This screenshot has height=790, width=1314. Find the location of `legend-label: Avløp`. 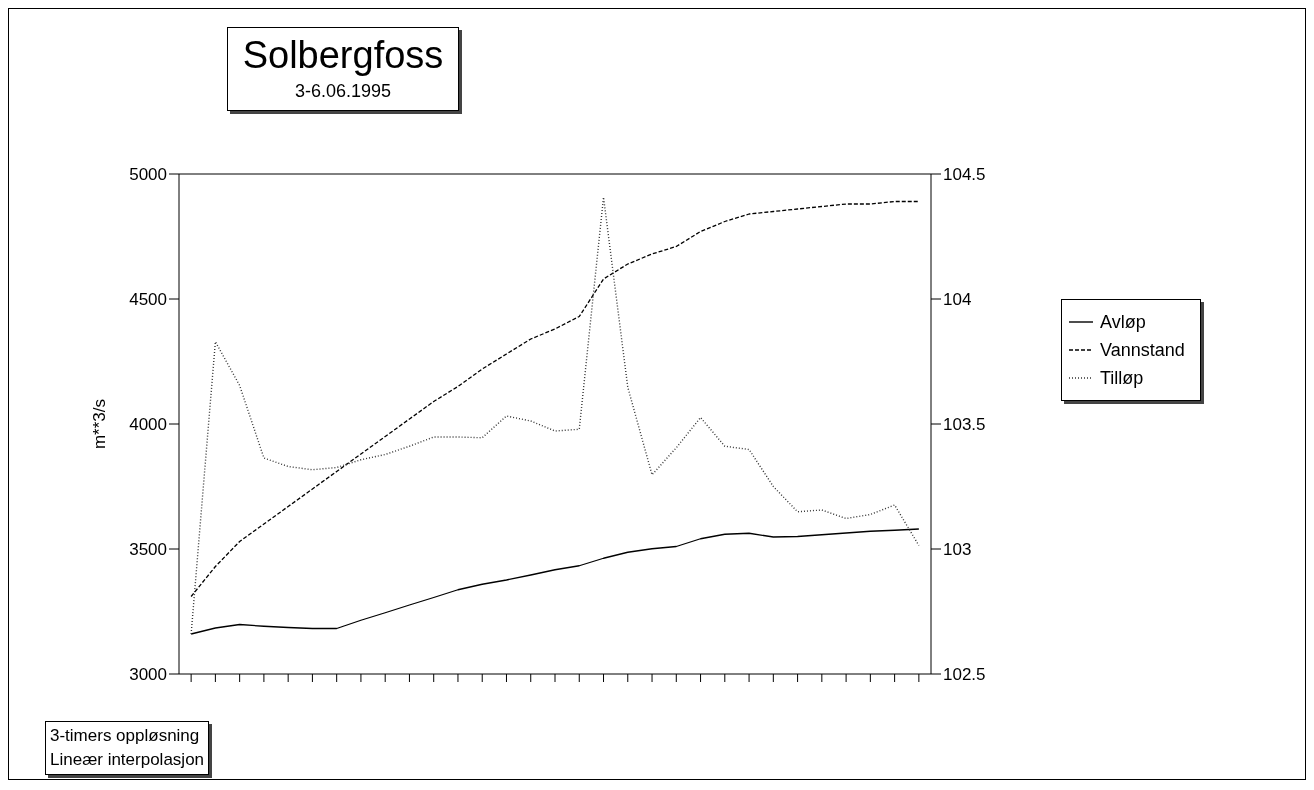

legend-label: Avløp is located at coordinates (1123, 322).